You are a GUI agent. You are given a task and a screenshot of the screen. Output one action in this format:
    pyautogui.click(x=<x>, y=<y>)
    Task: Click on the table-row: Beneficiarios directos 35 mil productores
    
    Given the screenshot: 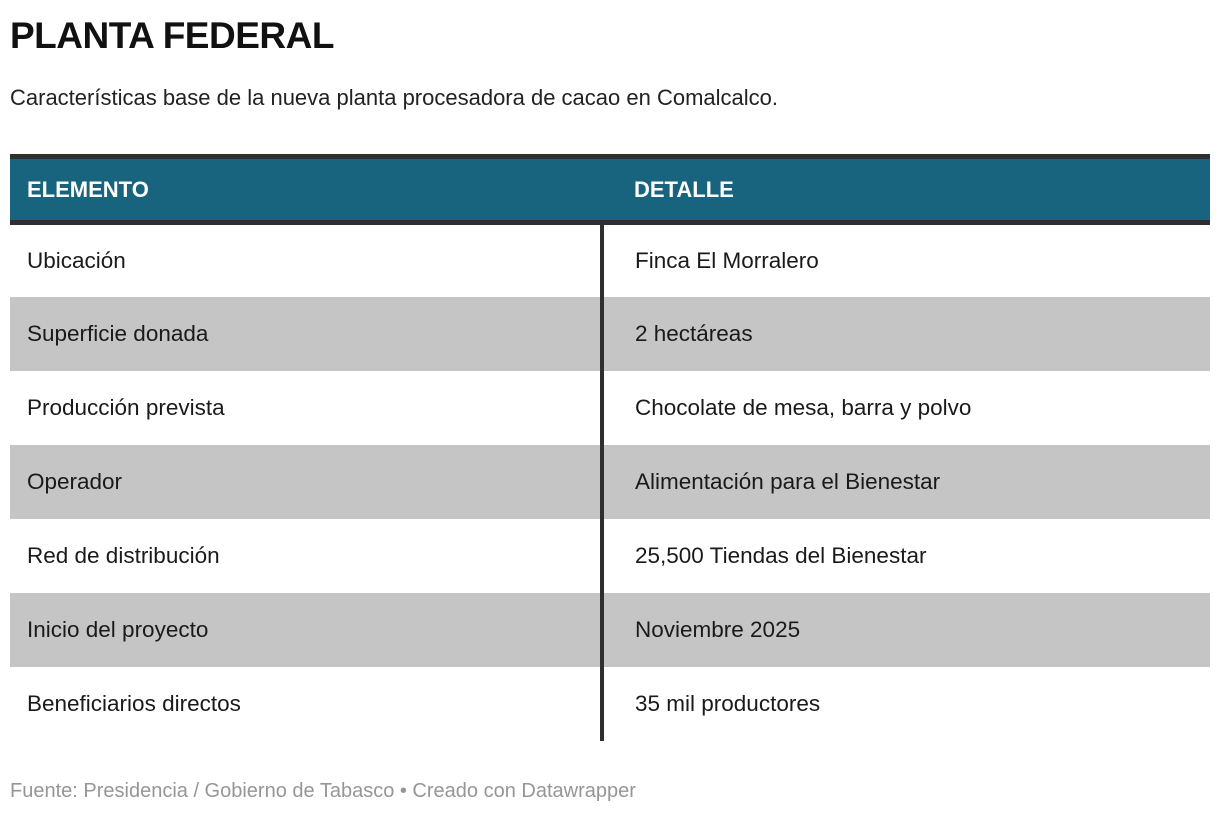 What is the action you would take?
    pyautogui.click(x=610, y=703)
    